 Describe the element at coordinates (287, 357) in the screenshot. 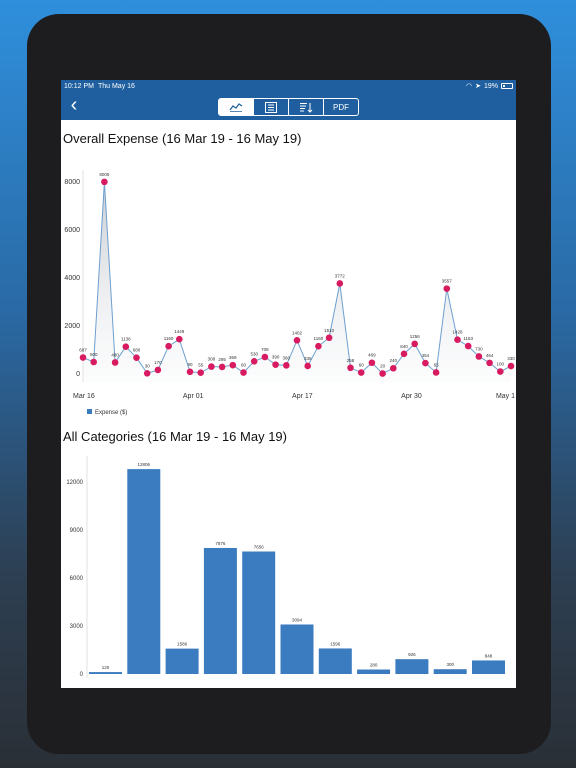

I see `data-label: 360` at that location.